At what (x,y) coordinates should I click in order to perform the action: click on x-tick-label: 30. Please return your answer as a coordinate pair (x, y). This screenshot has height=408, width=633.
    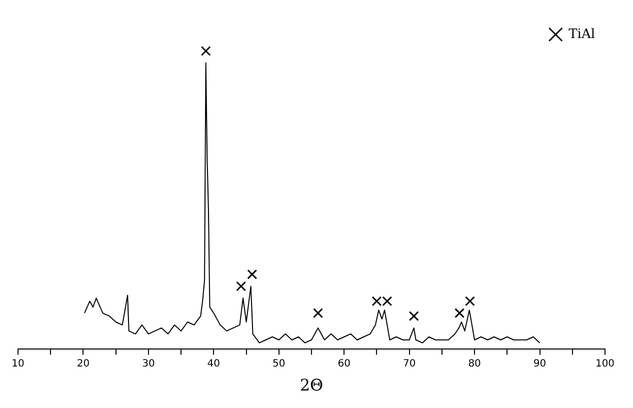
    Looking at the image, I should click on (148, 364).